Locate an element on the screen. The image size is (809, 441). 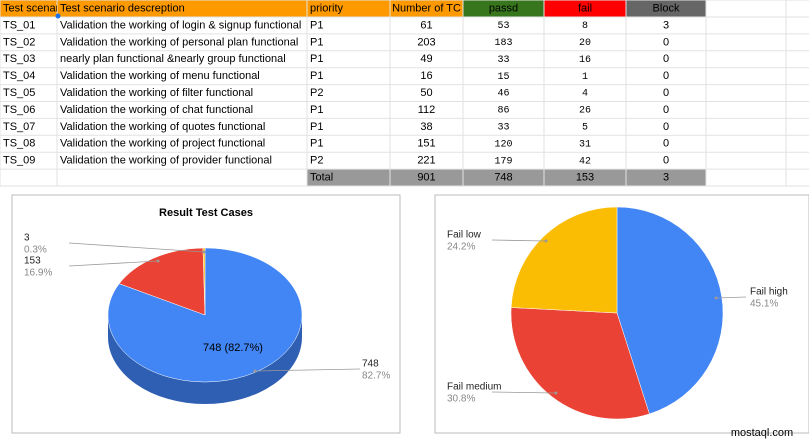
cell-text: 153 is located at coordinates (585, 177).